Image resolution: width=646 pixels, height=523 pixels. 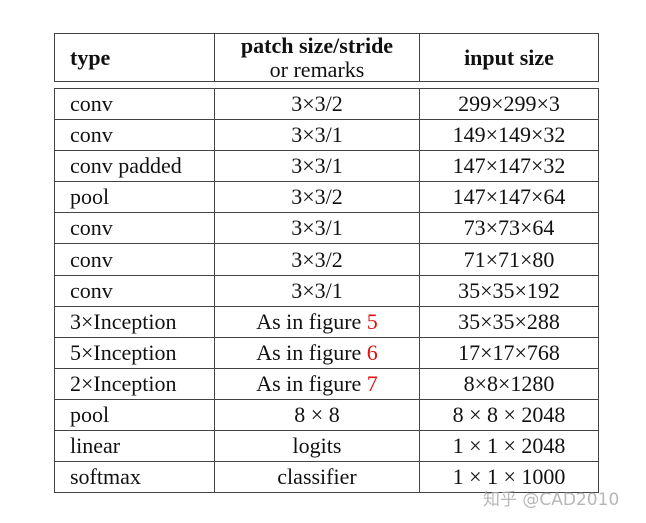 I want to click on watermark: 知乎 @CAD2010, so click(x=551, y=500).